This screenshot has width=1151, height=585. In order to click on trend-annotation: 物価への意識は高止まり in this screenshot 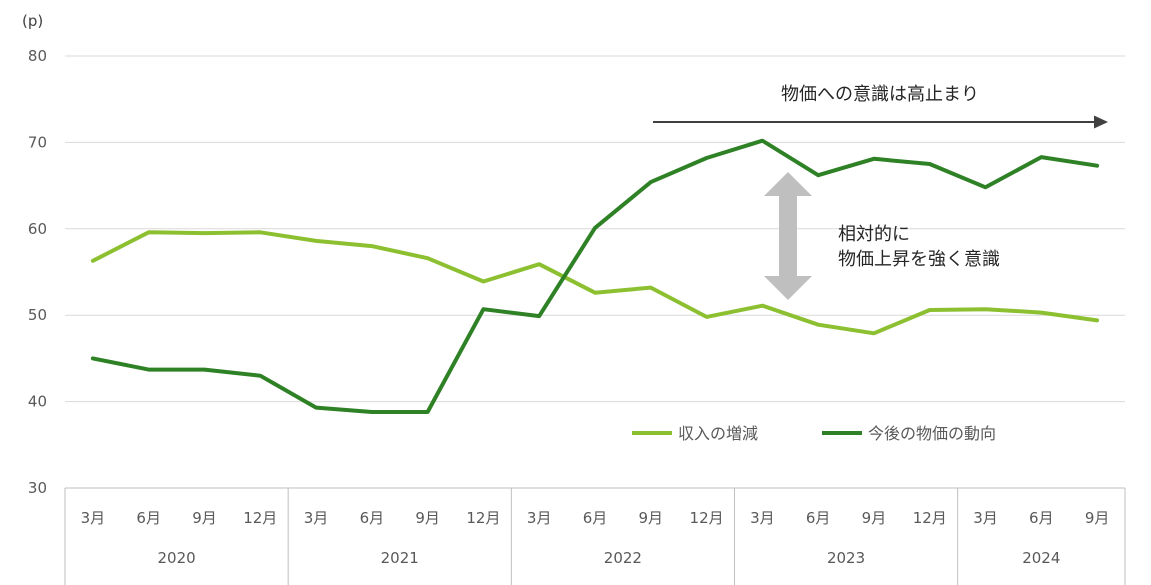, I will do `click(880, 94)`.